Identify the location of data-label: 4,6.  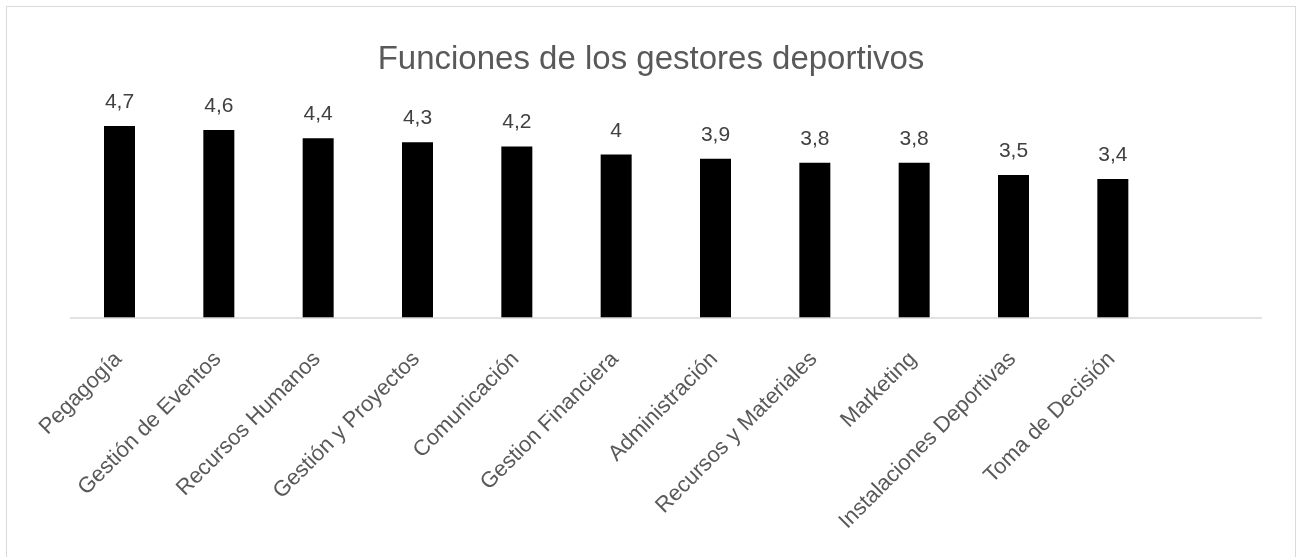
(219, 105).